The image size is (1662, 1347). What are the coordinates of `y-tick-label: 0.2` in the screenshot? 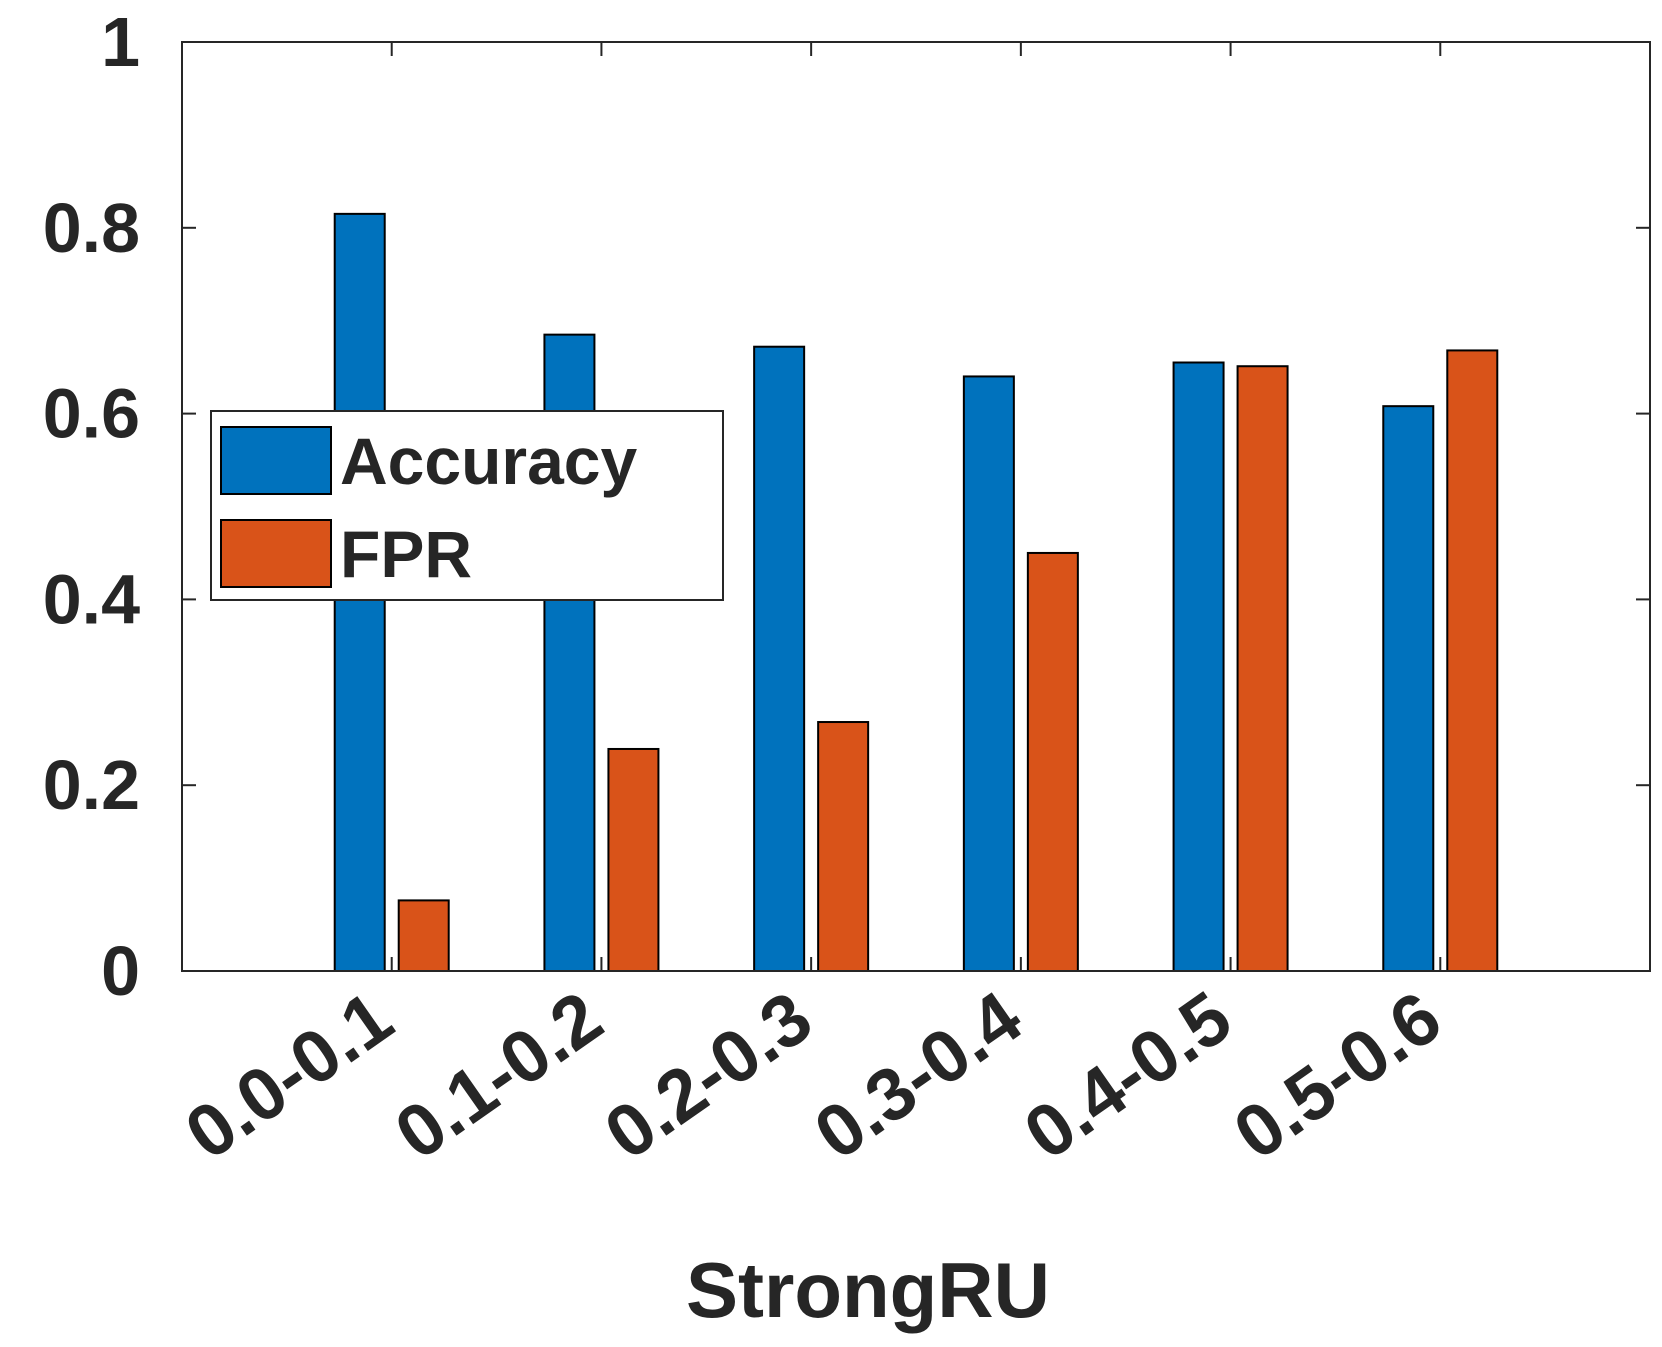 It's located at (91, 785).